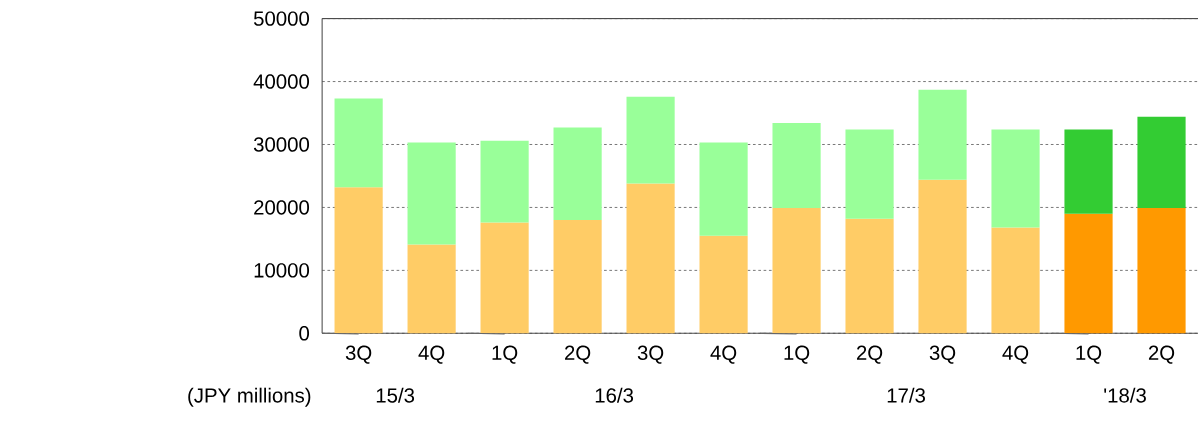  What do you see at coordinates (906, 395) in the screenshot?
I see `text: 17/3` at bounding box center [906, 395].